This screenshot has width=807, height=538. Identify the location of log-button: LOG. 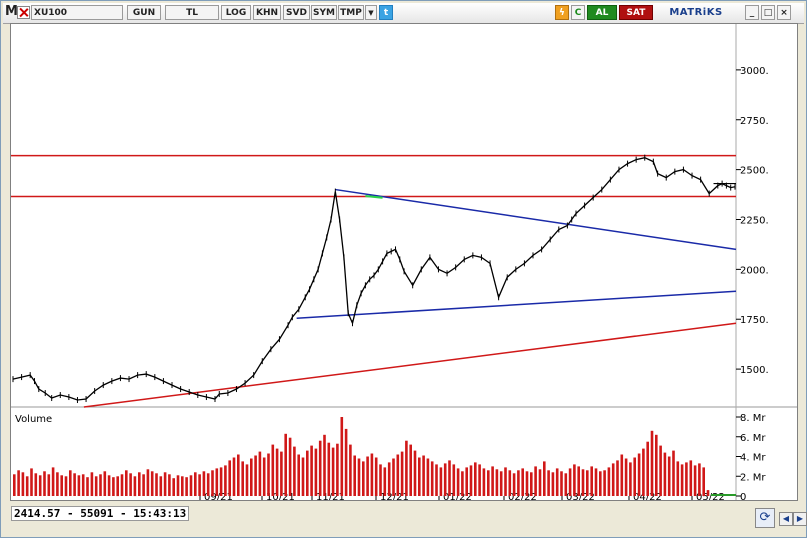
(236, 12).